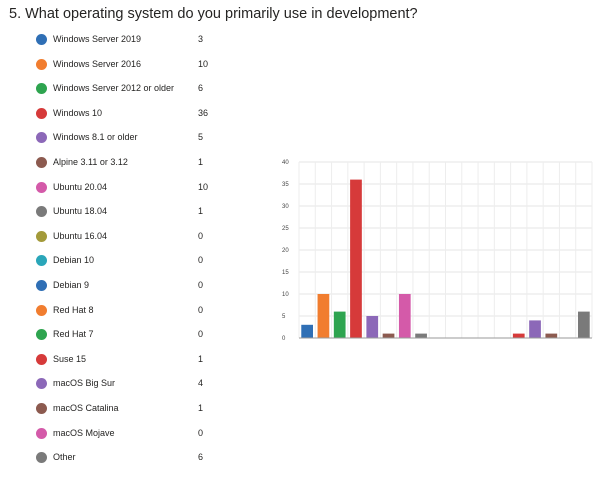  What do you see at coordinates (156, 286) in the screenshot?
I see `legend-item: Debian 9 0` at bounding box center [156, 286].